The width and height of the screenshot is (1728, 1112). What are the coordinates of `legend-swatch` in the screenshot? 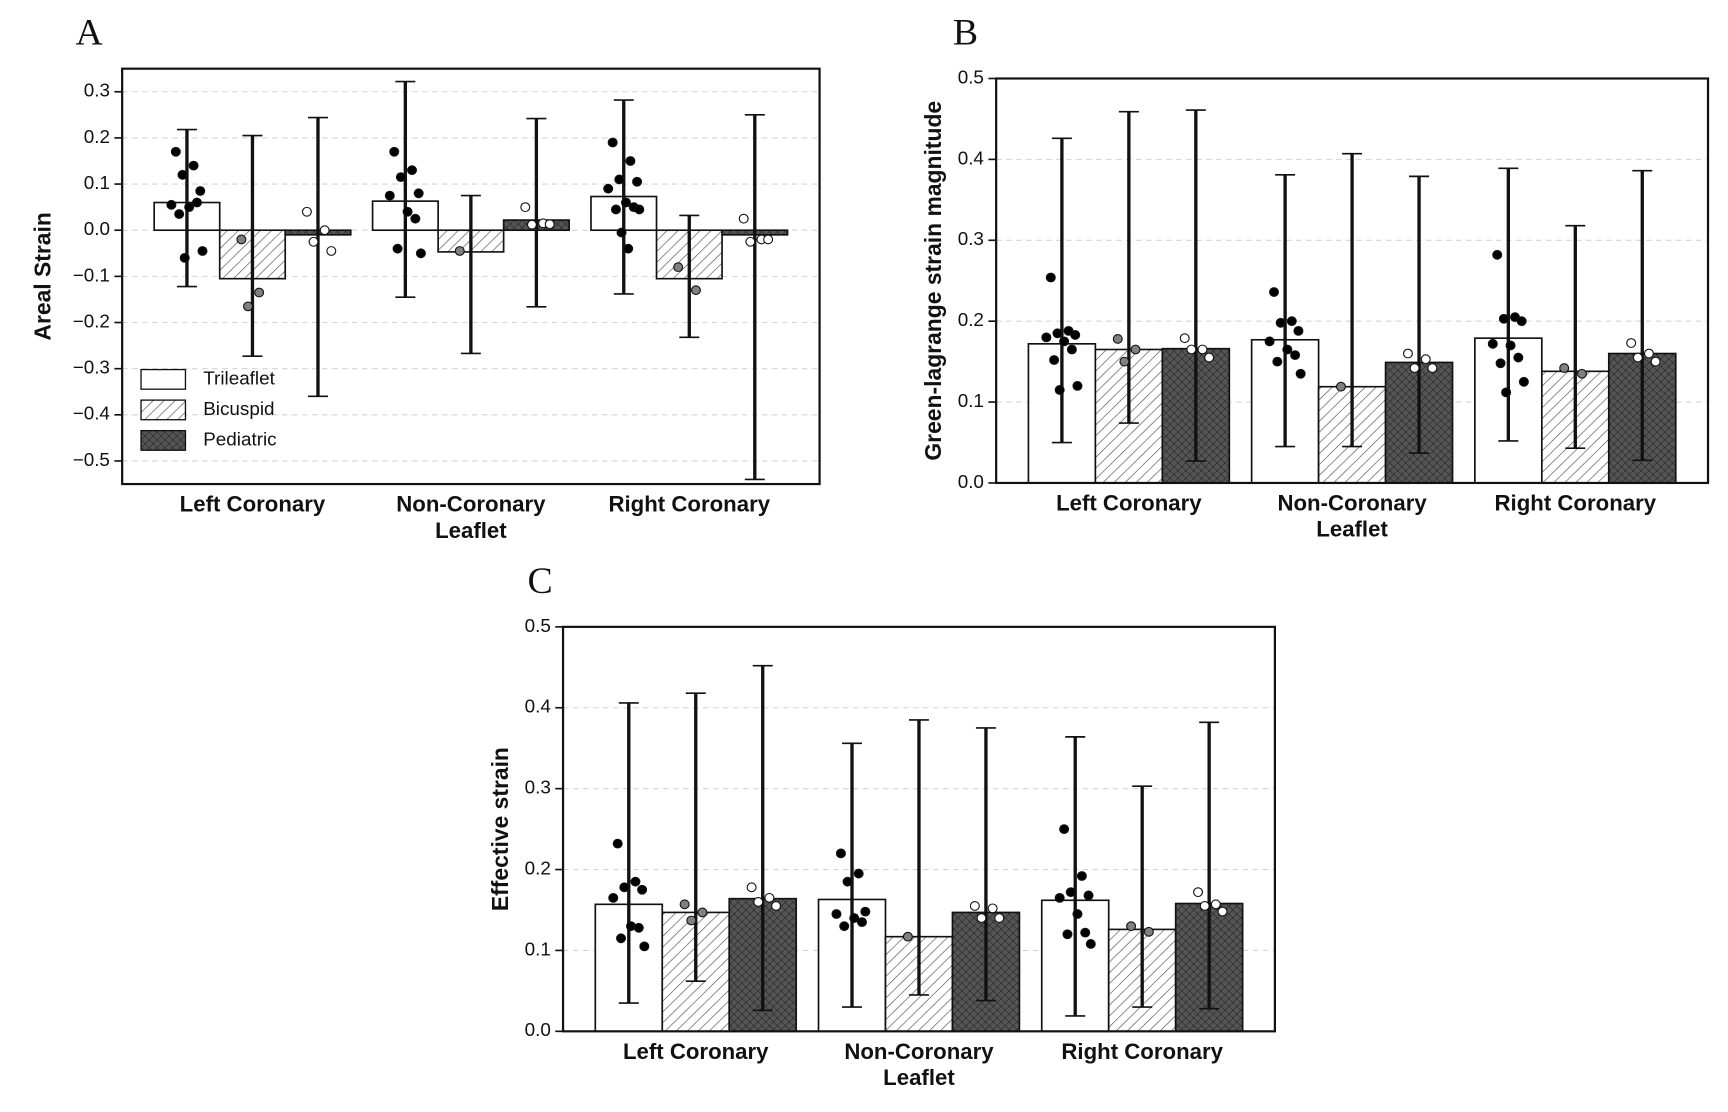 It's located at (163, 379).